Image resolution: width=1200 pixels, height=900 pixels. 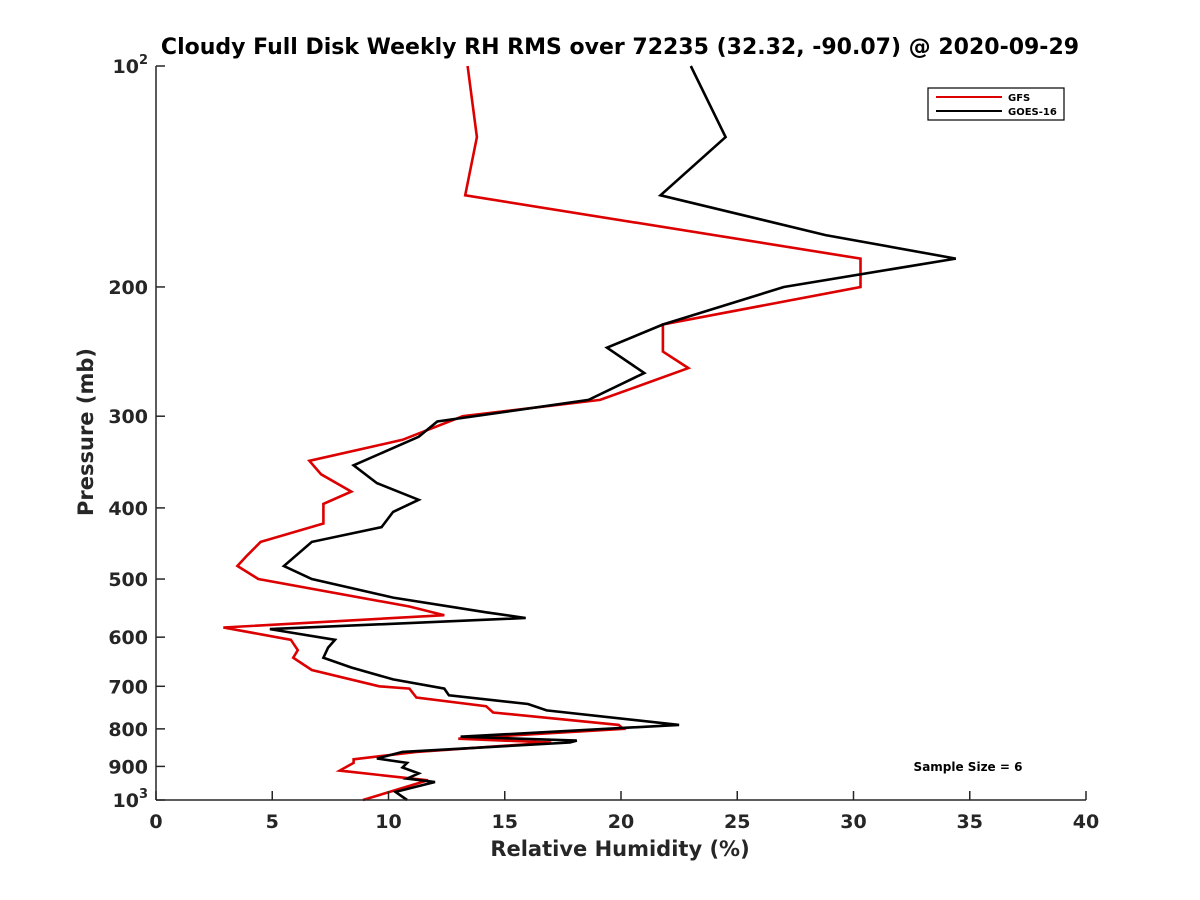 I want to click on x-tick-label: 5, so click(x=272, y=822).